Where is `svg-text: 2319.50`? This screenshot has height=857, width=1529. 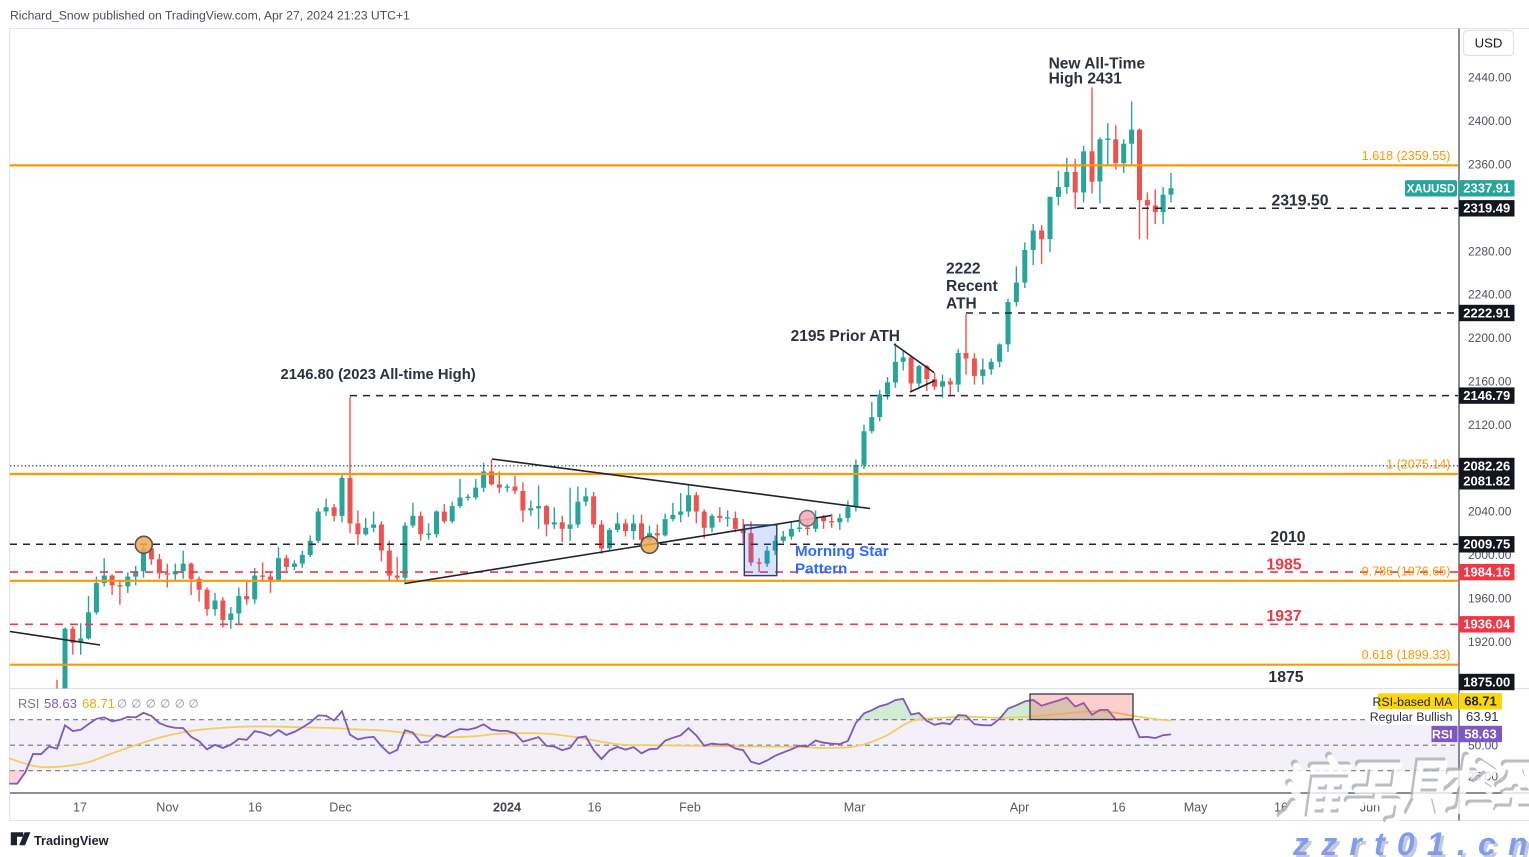 svg-text: 2319.50 is located at coordinates (1299, 201).